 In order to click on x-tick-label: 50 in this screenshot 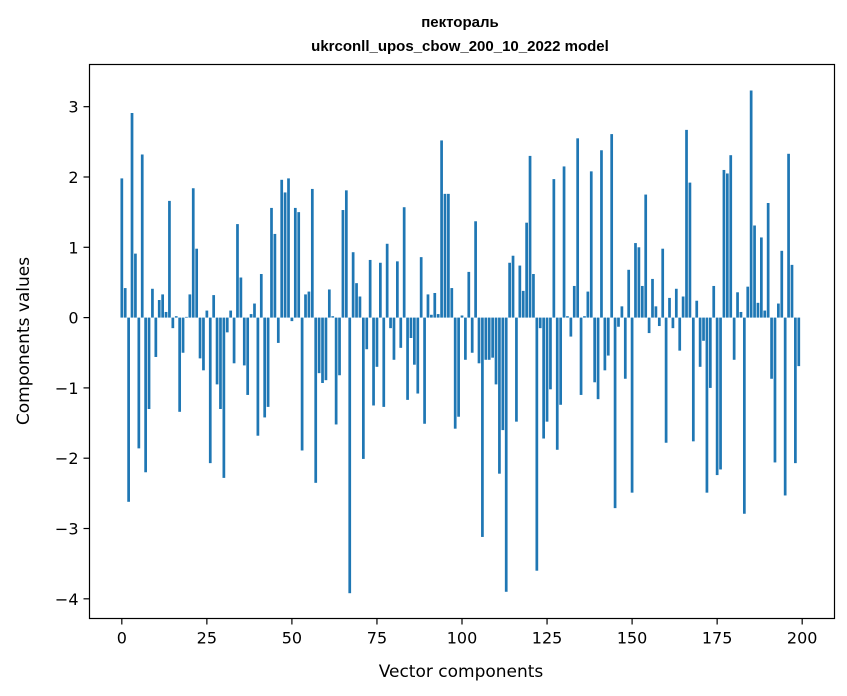, I will do `click(292, 638)`.